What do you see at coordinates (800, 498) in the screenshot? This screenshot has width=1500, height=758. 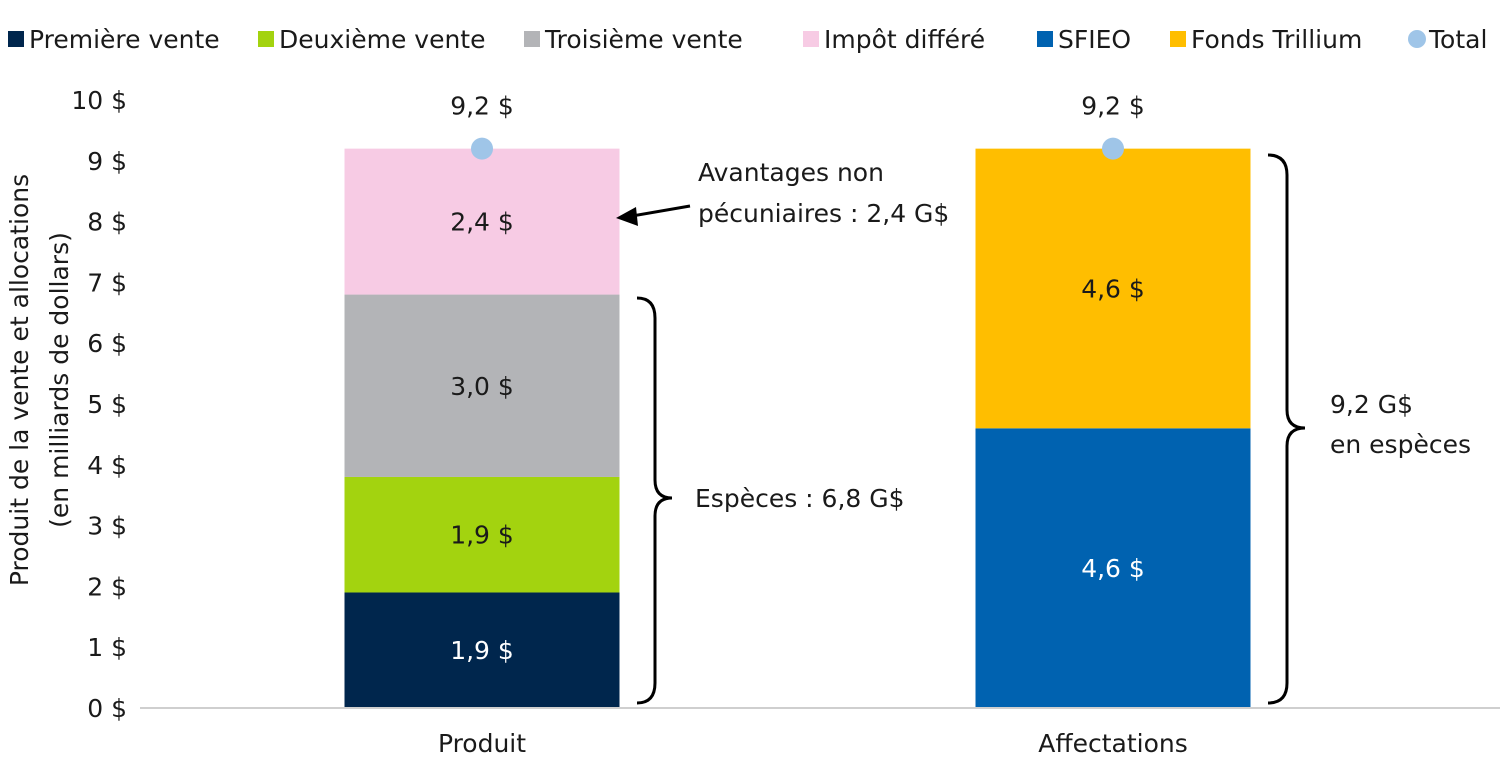 I see `cash-left-label: Espèces : 6,8 G$` at bounding box center [800, 498].